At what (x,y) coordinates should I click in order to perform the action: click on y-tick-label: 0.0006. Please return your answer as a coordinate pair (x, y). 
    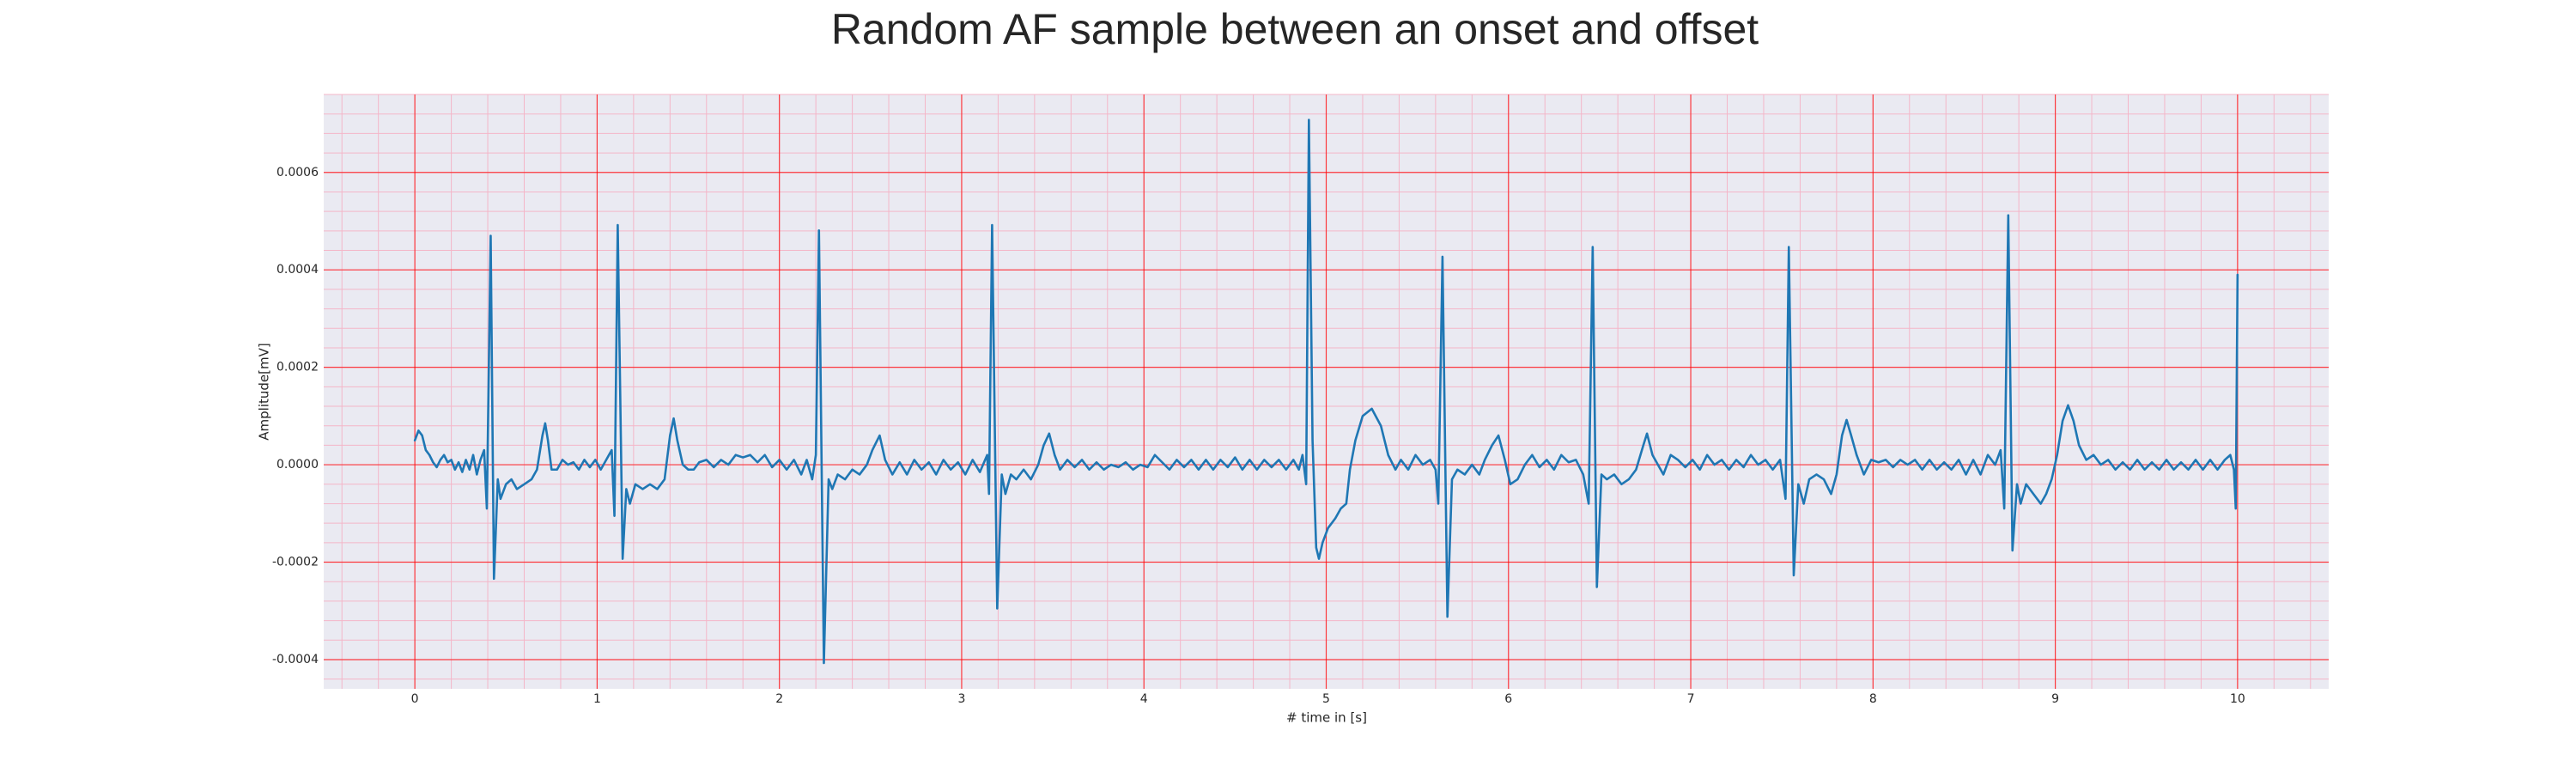
    Looking at the image, I should click on (297, 173).